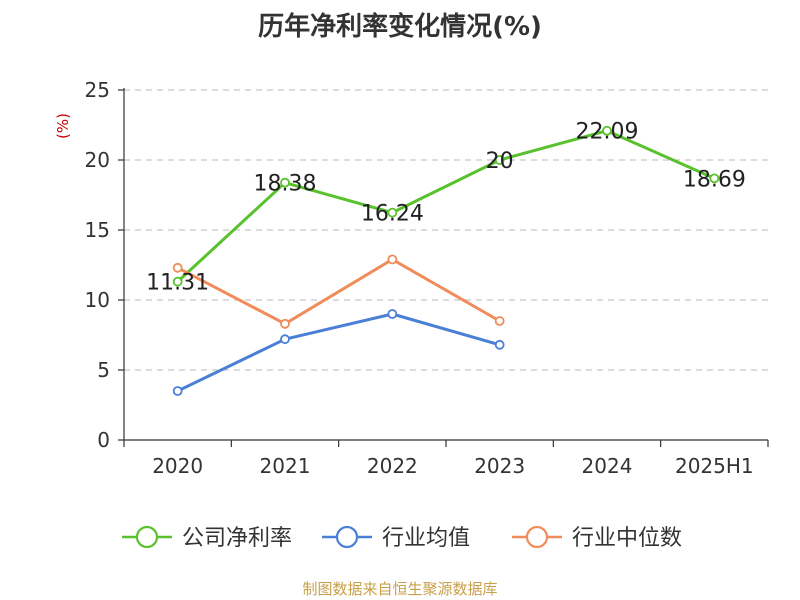  I want to click on x-tick-label: 2024, so click(607, 466).